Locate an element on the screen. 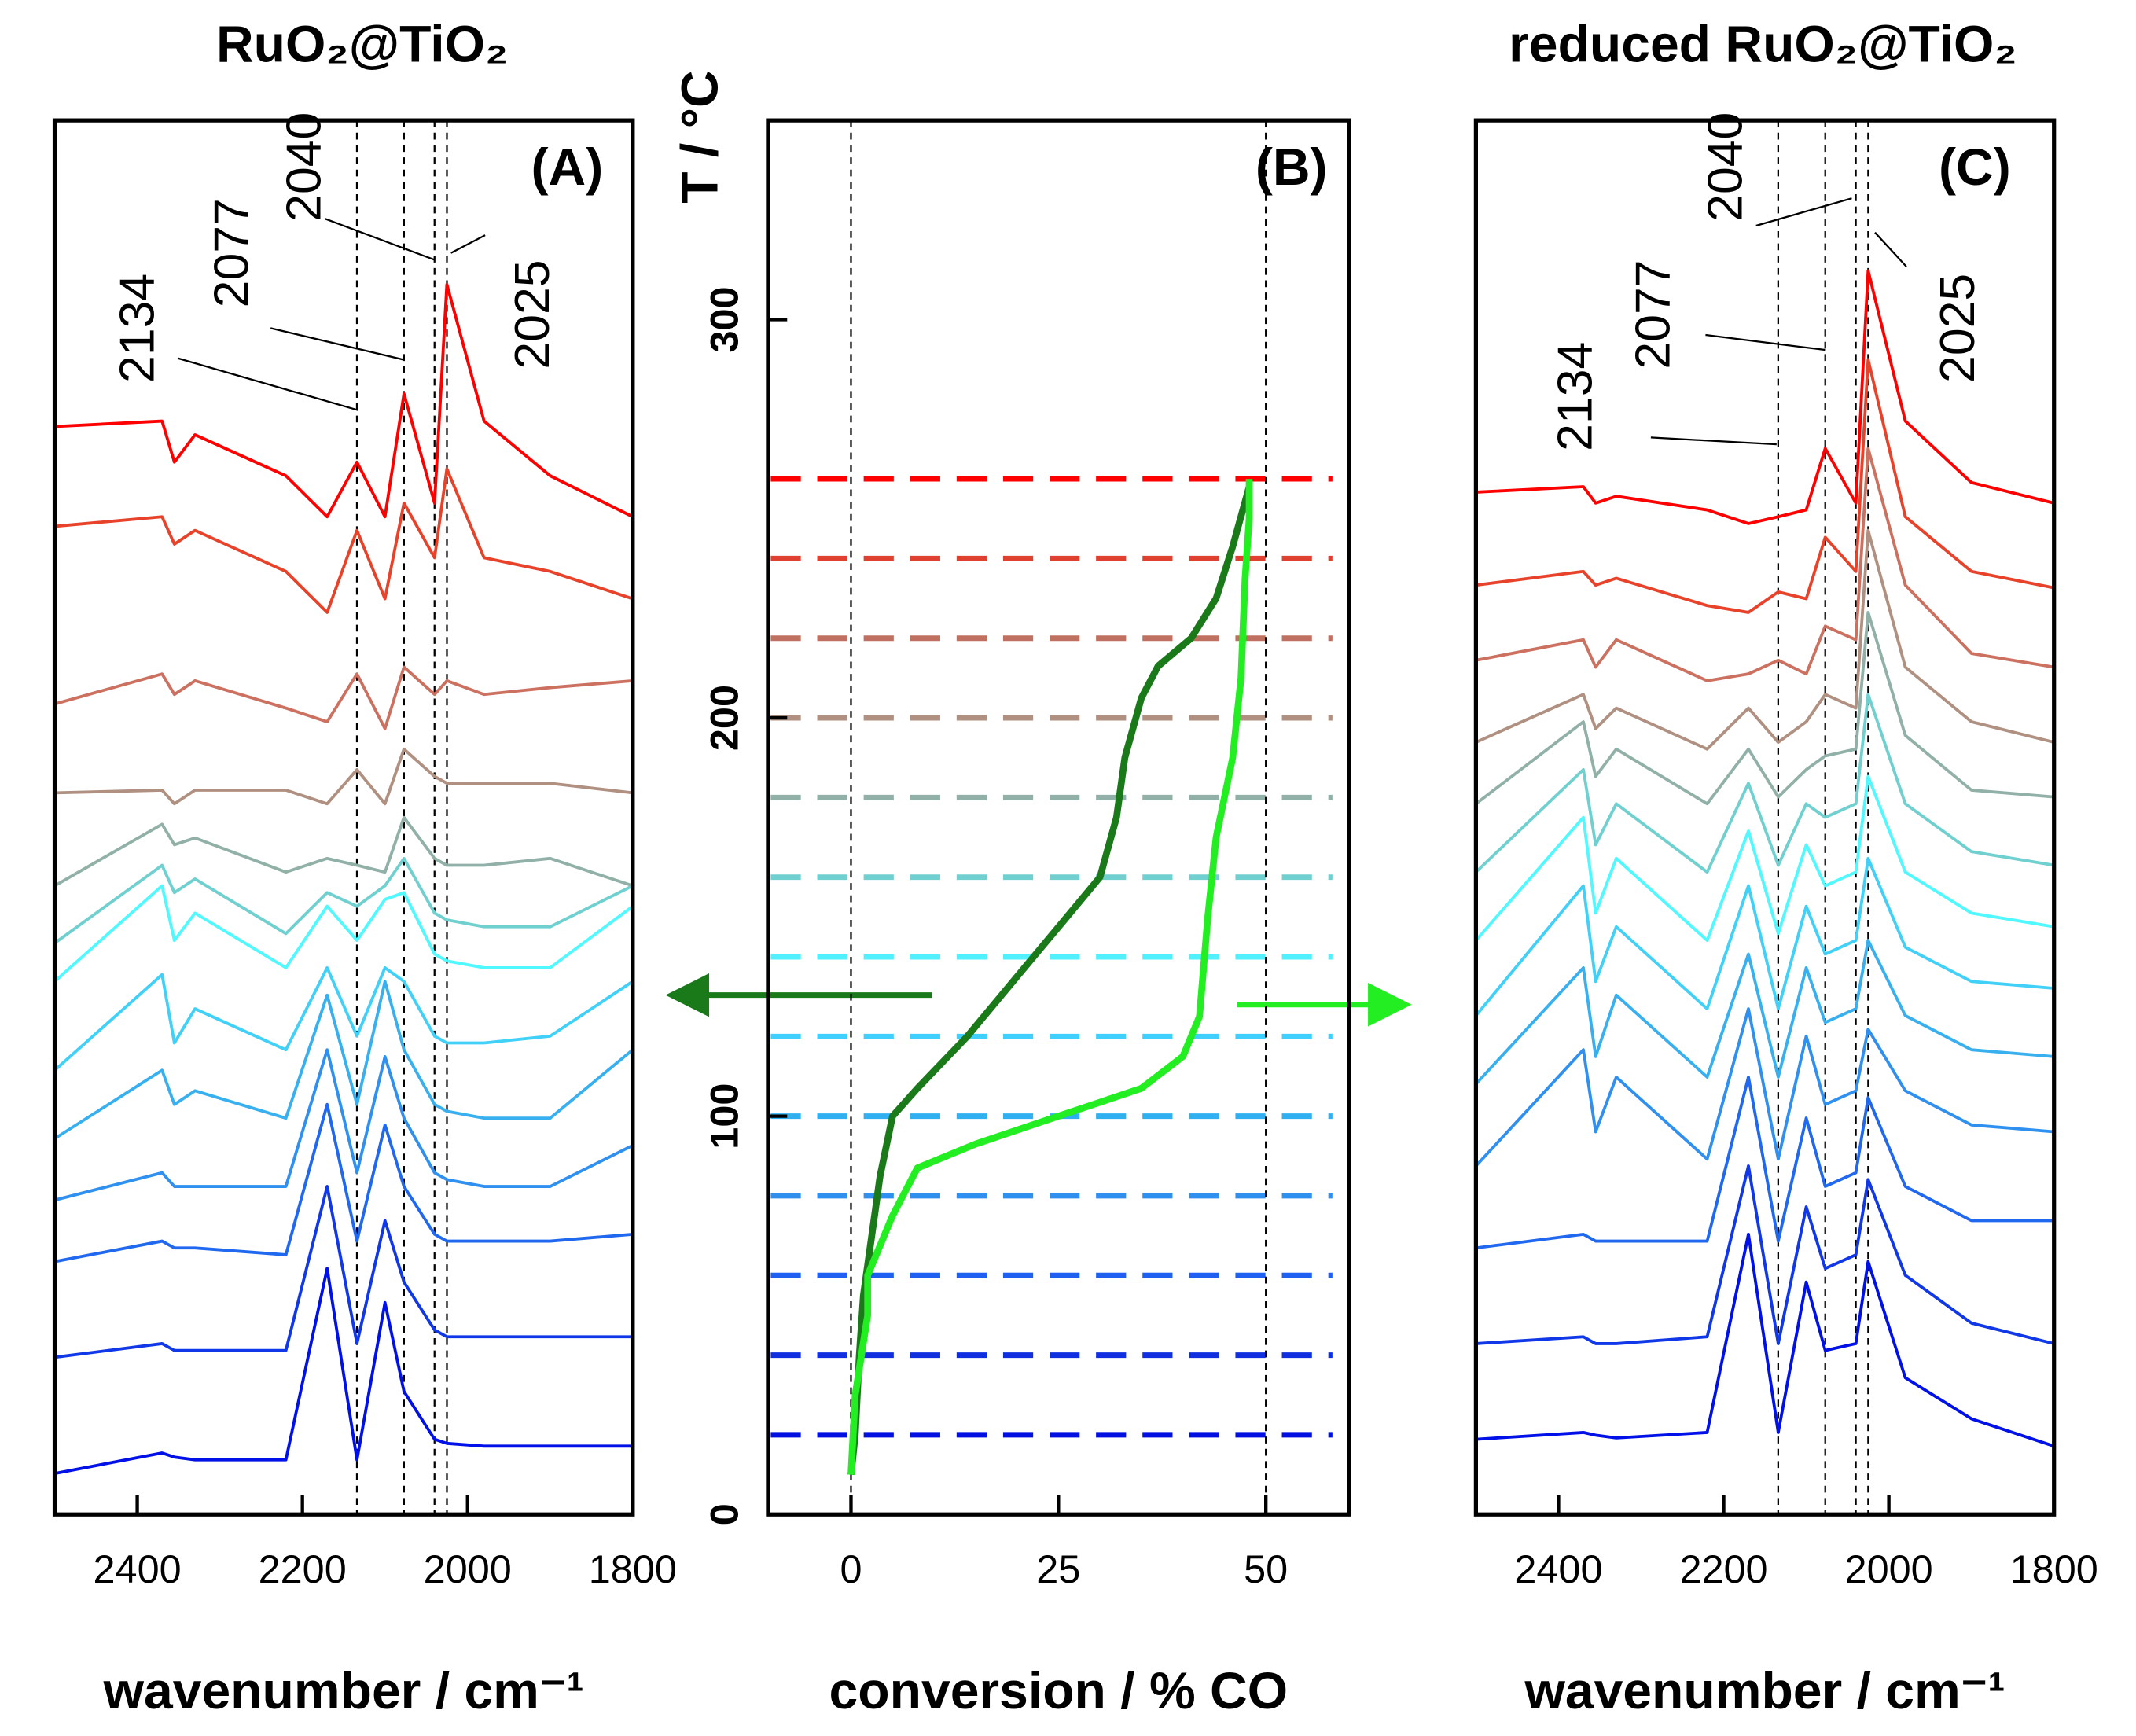  y-tick-label: 100 is located at coordinates (724, 1116).